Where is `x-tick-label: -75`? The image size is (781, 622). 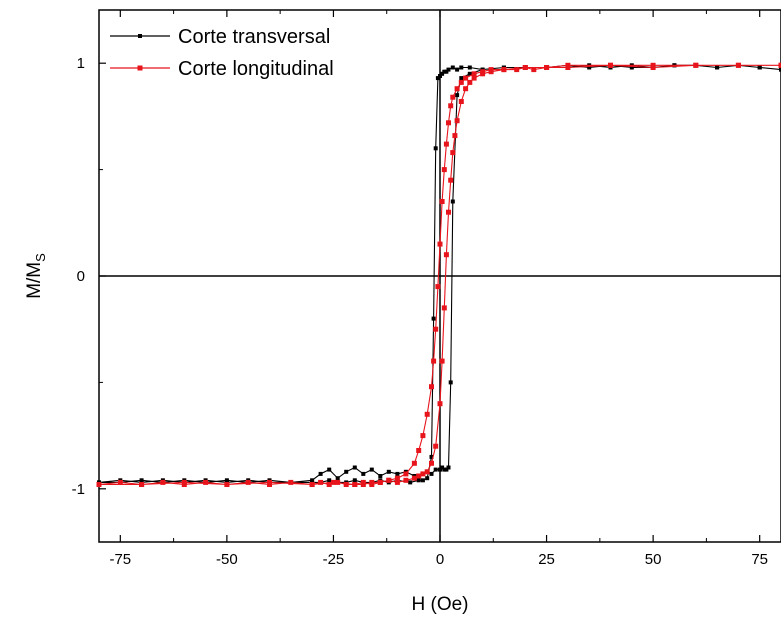
x-tick-label: -75 is located at coordinates (120, 559).